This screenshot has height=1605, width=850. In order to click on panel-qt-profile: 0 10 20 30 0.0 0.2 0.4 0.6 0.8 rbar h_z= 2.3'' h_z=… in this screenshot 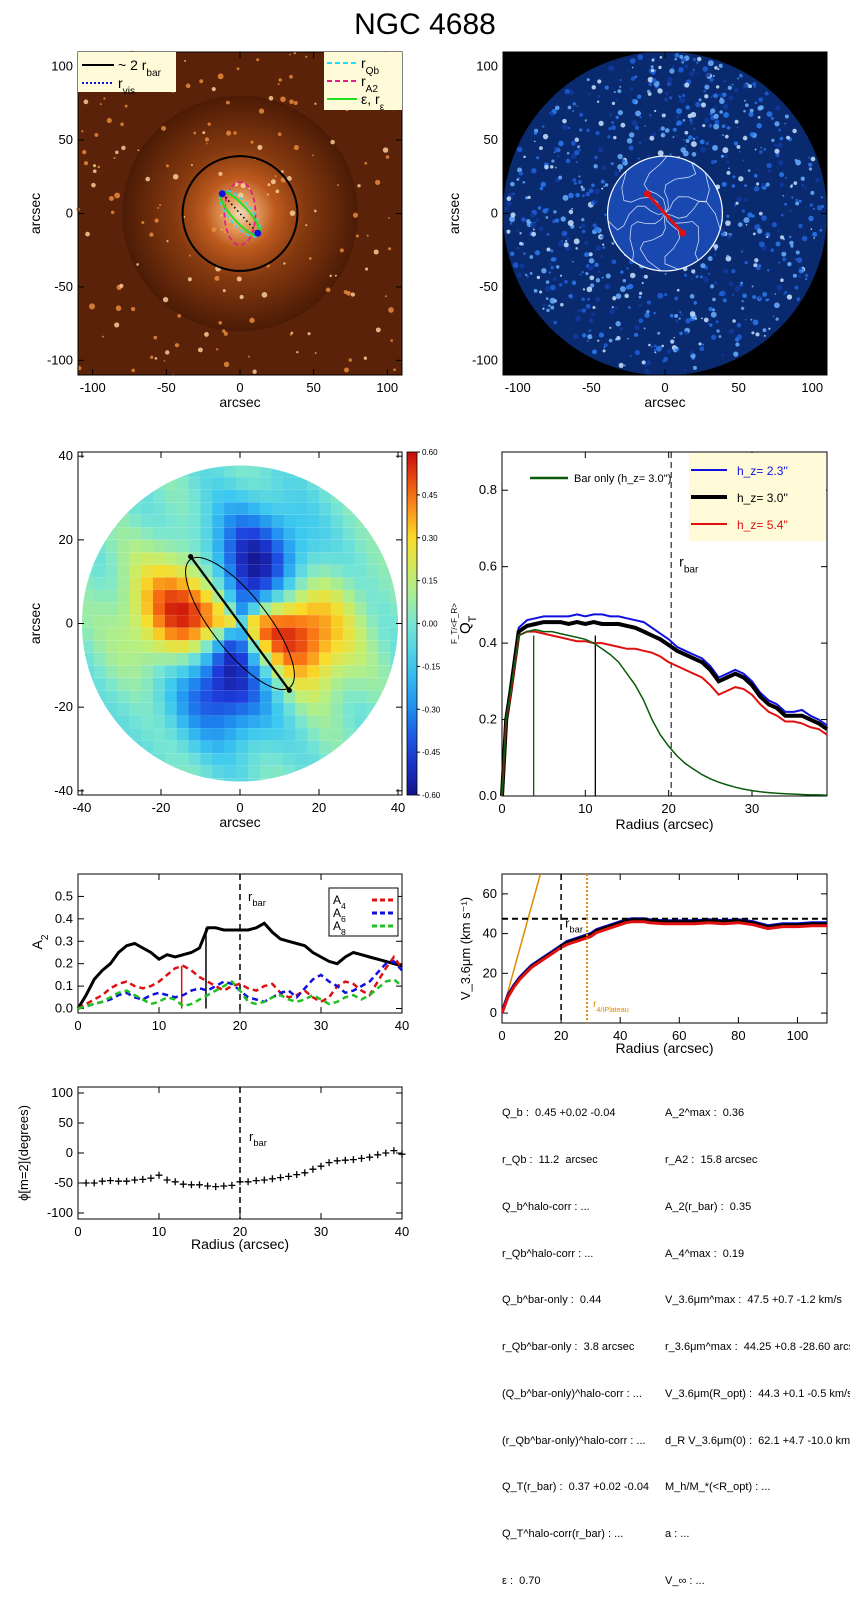, I will do `click(645, 640)`.